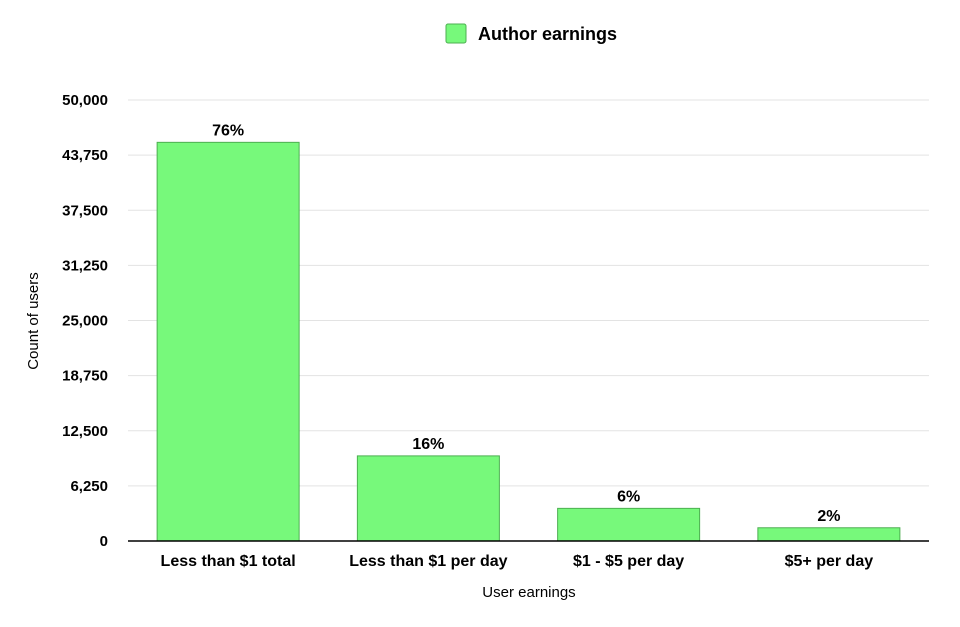 Image resolution: width=960 pixels, height=627 pixels. What do you see at coordinates (228, 130) in the screenshot?
I see `data-label: 76%` at bounding box center [228, 130].